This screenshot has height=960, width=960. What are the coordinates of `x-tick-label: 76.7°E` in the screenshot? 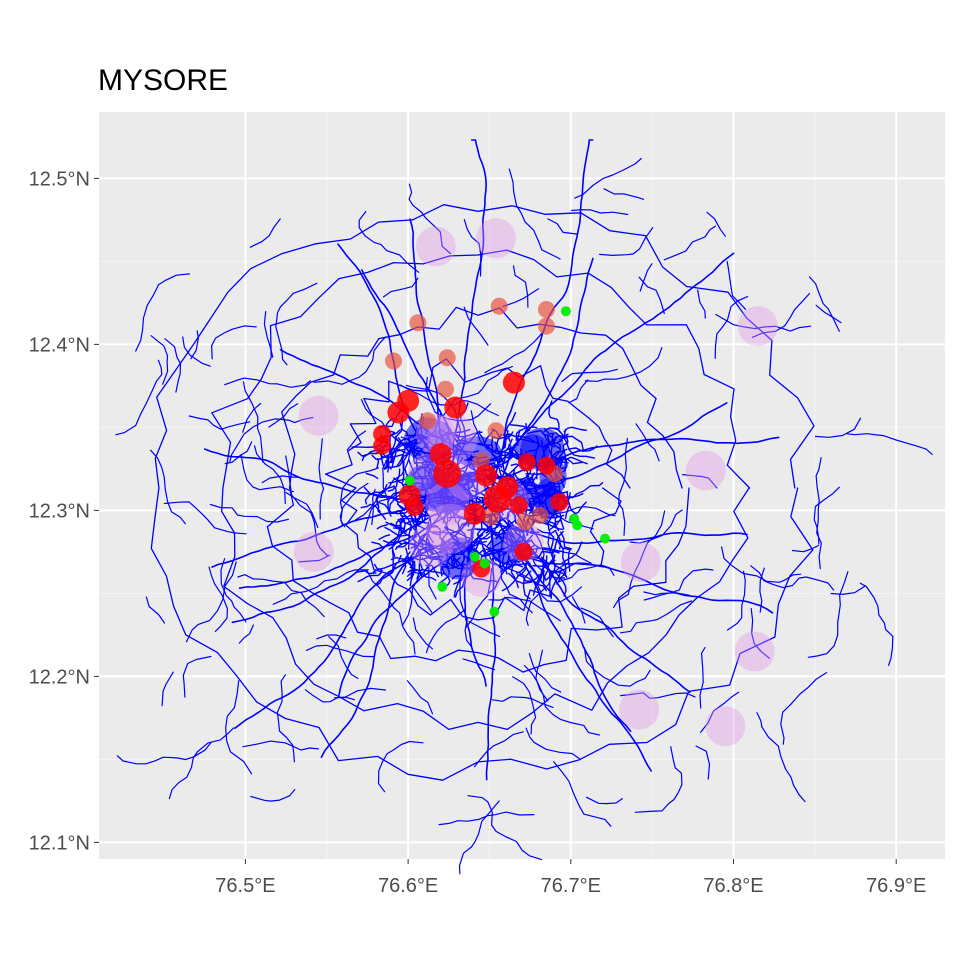 It's located at (571, 886).